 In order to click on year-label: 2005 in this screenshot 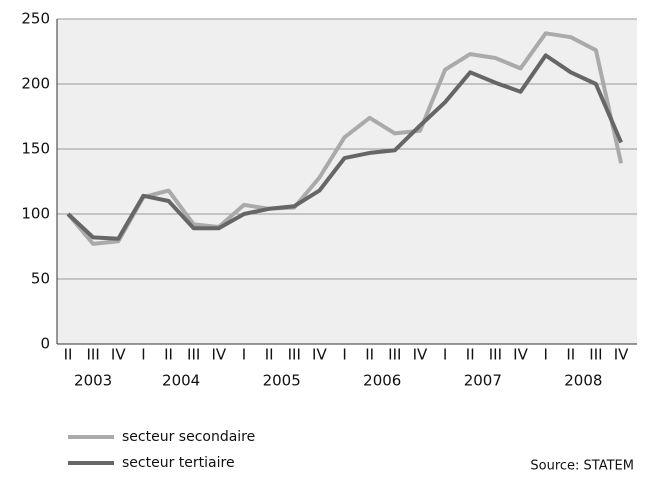, I will do `click(282, 381)`.